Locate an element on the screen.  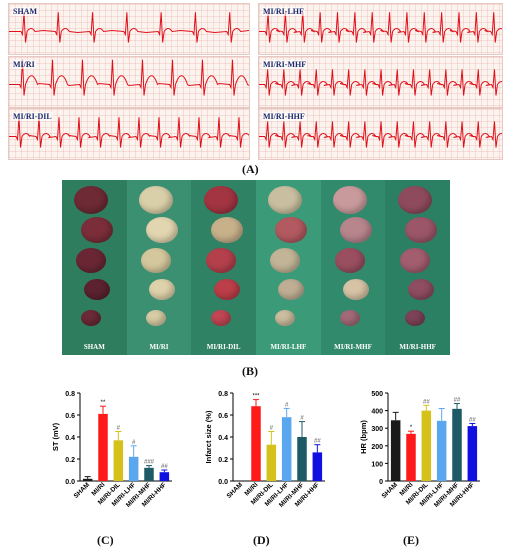
ecg-trace-panel: MI/RI is located at coordinates (129, 82).